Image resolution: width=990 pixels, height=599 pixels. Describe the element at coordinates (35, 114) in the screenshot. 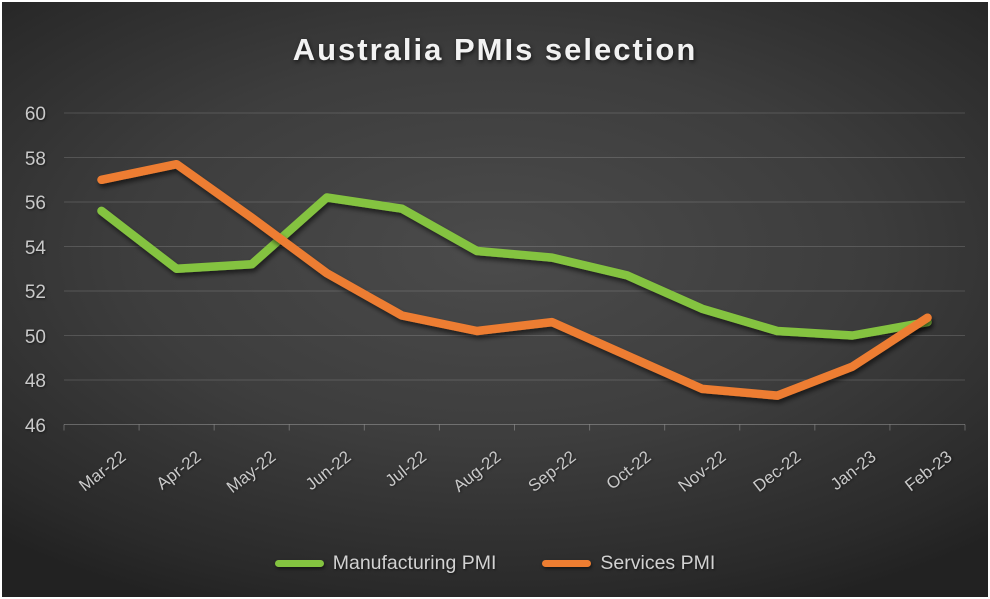

I see `y-axis-label: 60` at that location.